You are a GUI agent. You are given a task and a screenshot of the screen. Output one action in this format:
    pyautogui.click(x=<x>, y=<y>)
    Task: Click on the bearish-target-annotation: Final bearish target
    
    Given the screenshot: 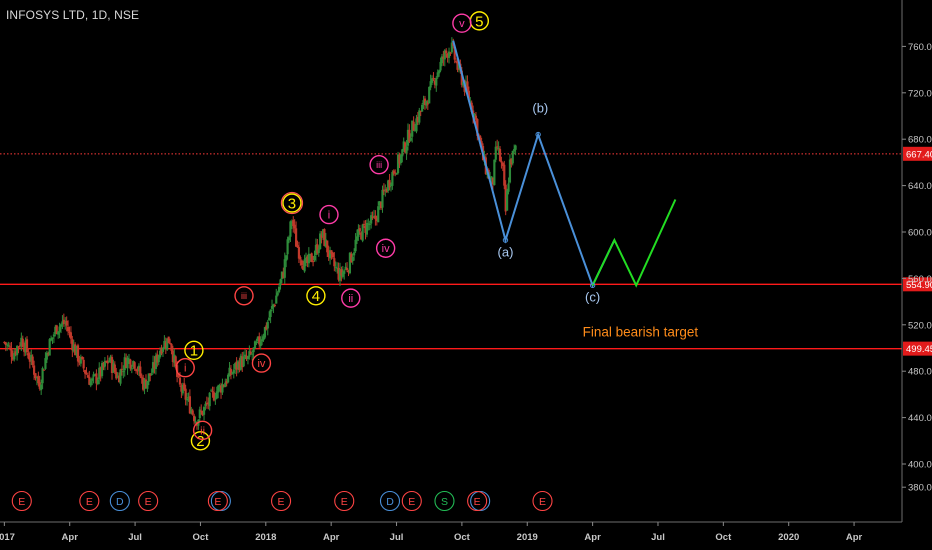 What is the action you would take?
    pyautogui.click(x=641, y=331)
    